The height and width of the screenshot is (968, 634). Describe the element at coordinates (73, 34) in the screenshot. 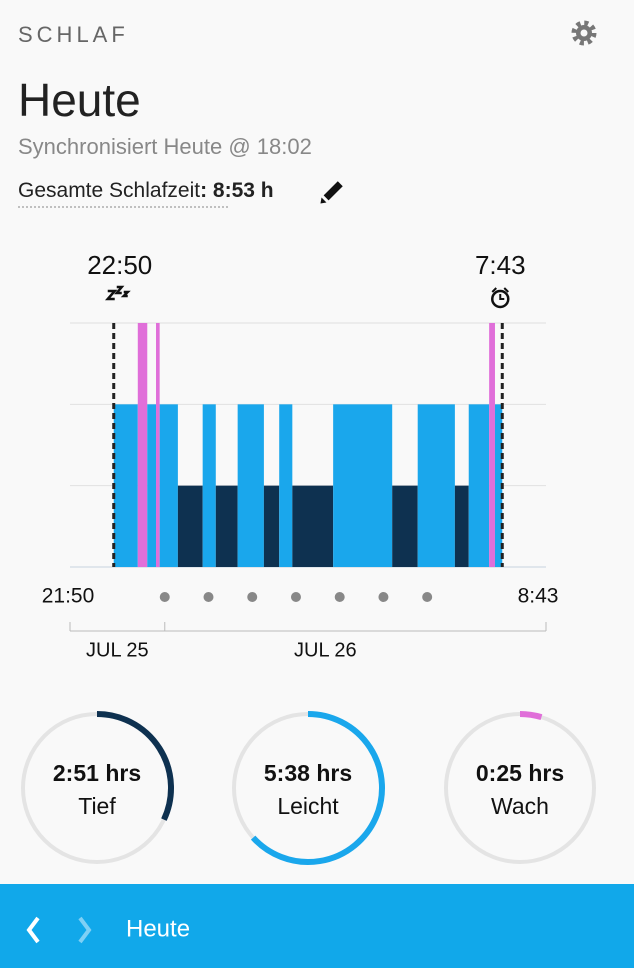

I see `section-title: SCHLAF` at that location.